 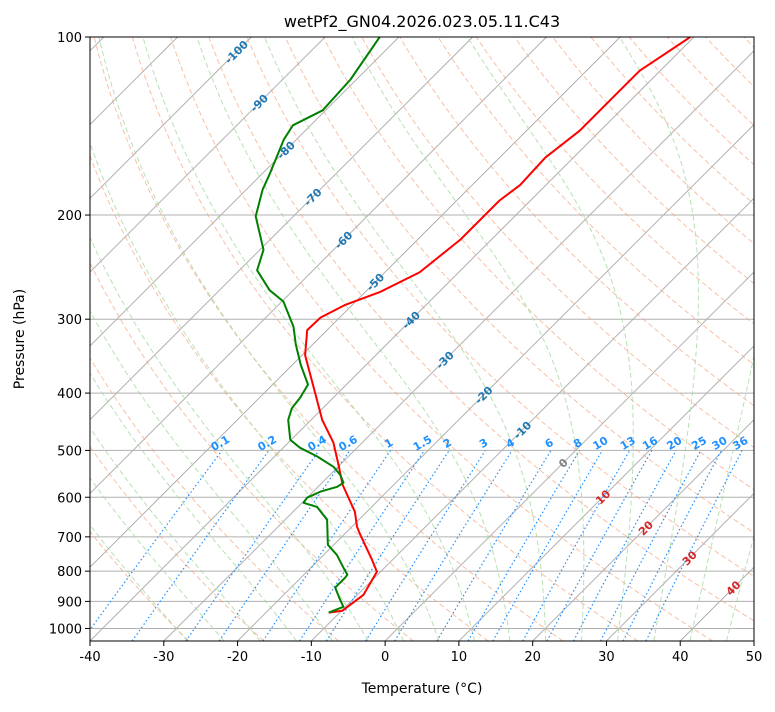 What do you see at coordinates (422, 22) in the screenshot?
I see `chart-title: wetPf2_GN04.2026.023.05.11.C43` at bounding box center [422, 22].